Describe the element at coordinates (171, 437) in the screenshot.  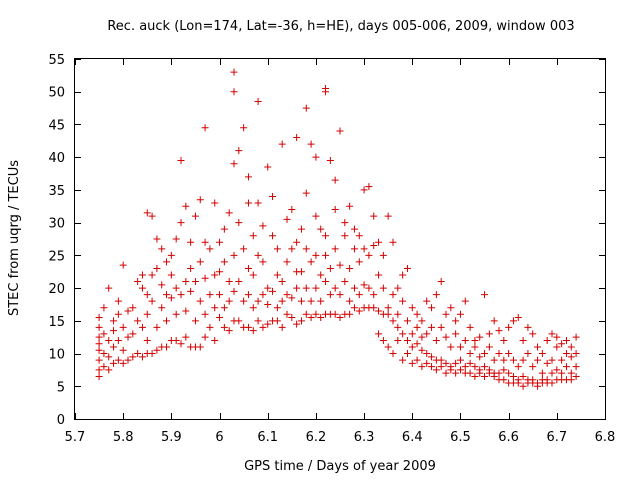
I see `x-tick-label: 5.9` at that location.